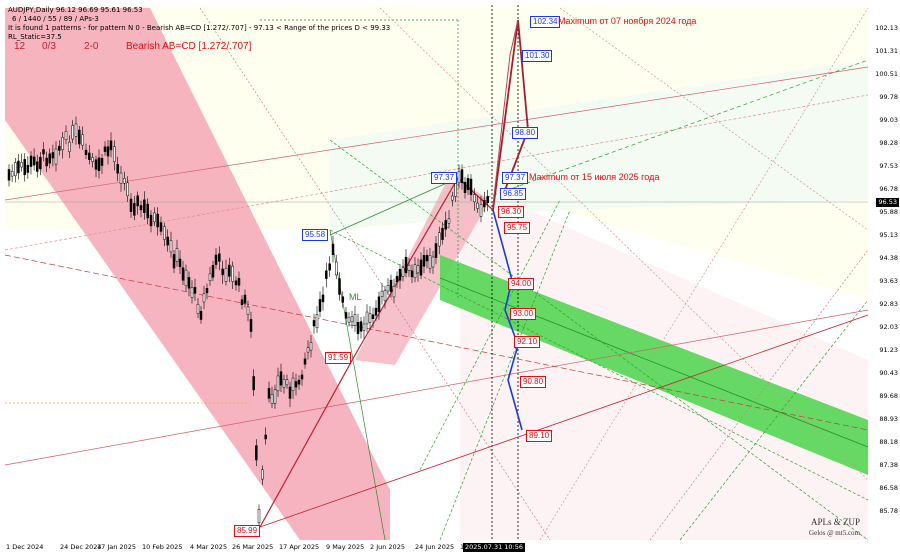  What do you see at coordinates (888, 143) in the screenshot?
I see `price-axis-label: 98.28` at bounding box center [888, 143].